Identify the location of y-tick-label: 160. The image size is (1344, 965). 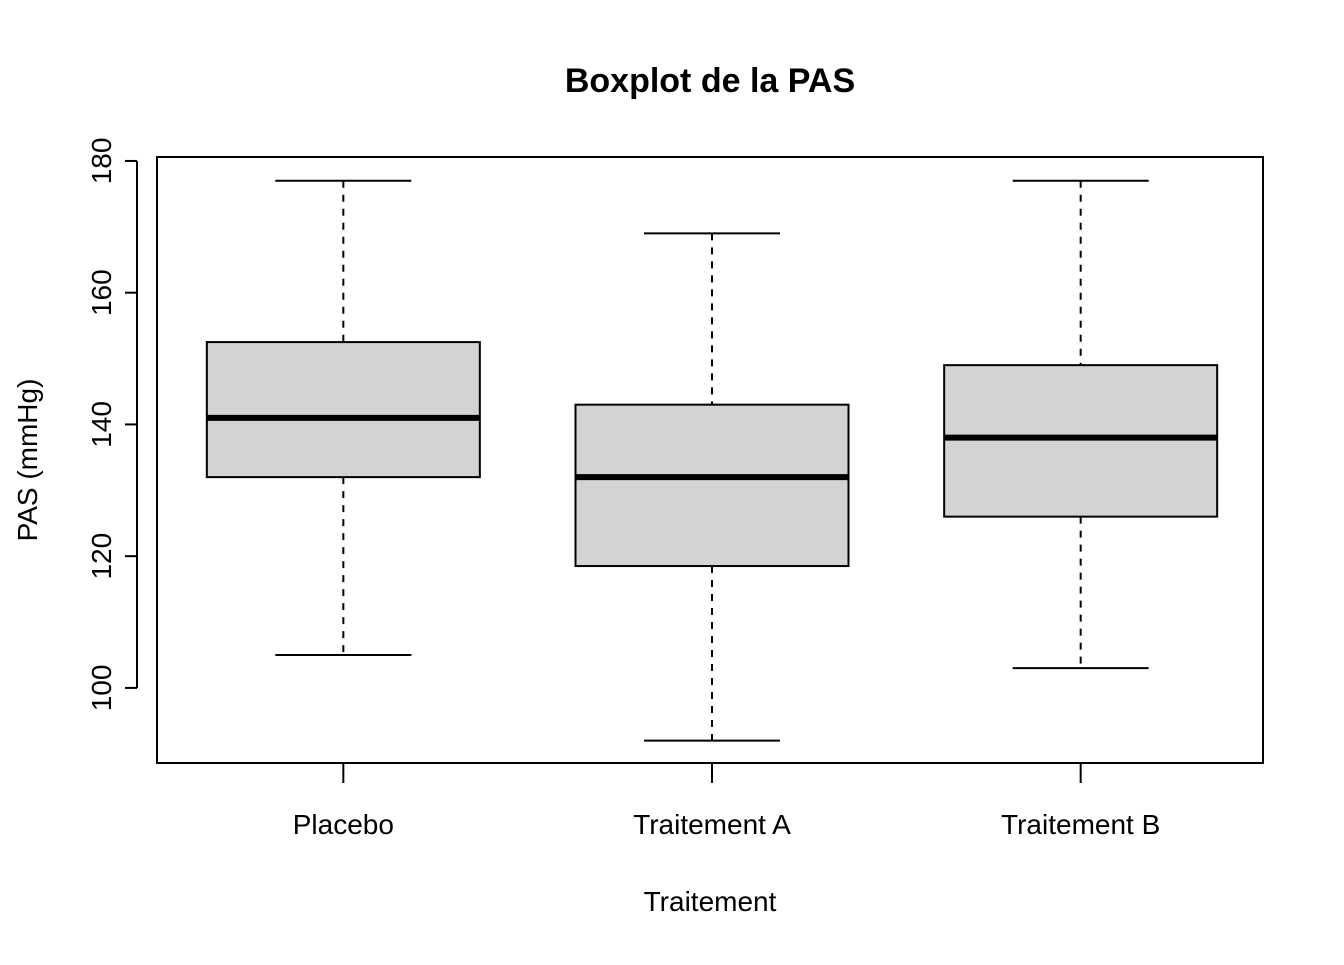
(101, 292).